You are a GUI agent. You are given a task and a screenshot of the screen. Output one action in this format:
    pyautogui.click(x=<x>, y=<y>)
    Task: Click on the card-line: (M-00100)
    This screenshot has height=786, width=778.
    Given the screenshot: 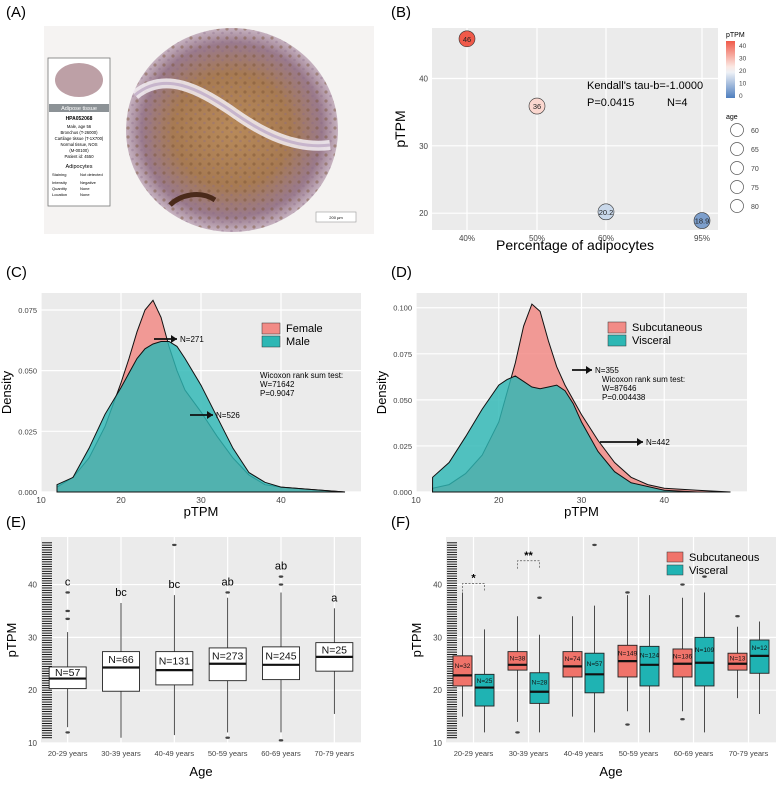 What is the action you would take?
    pyautogui.click(x=79, y=150)
    